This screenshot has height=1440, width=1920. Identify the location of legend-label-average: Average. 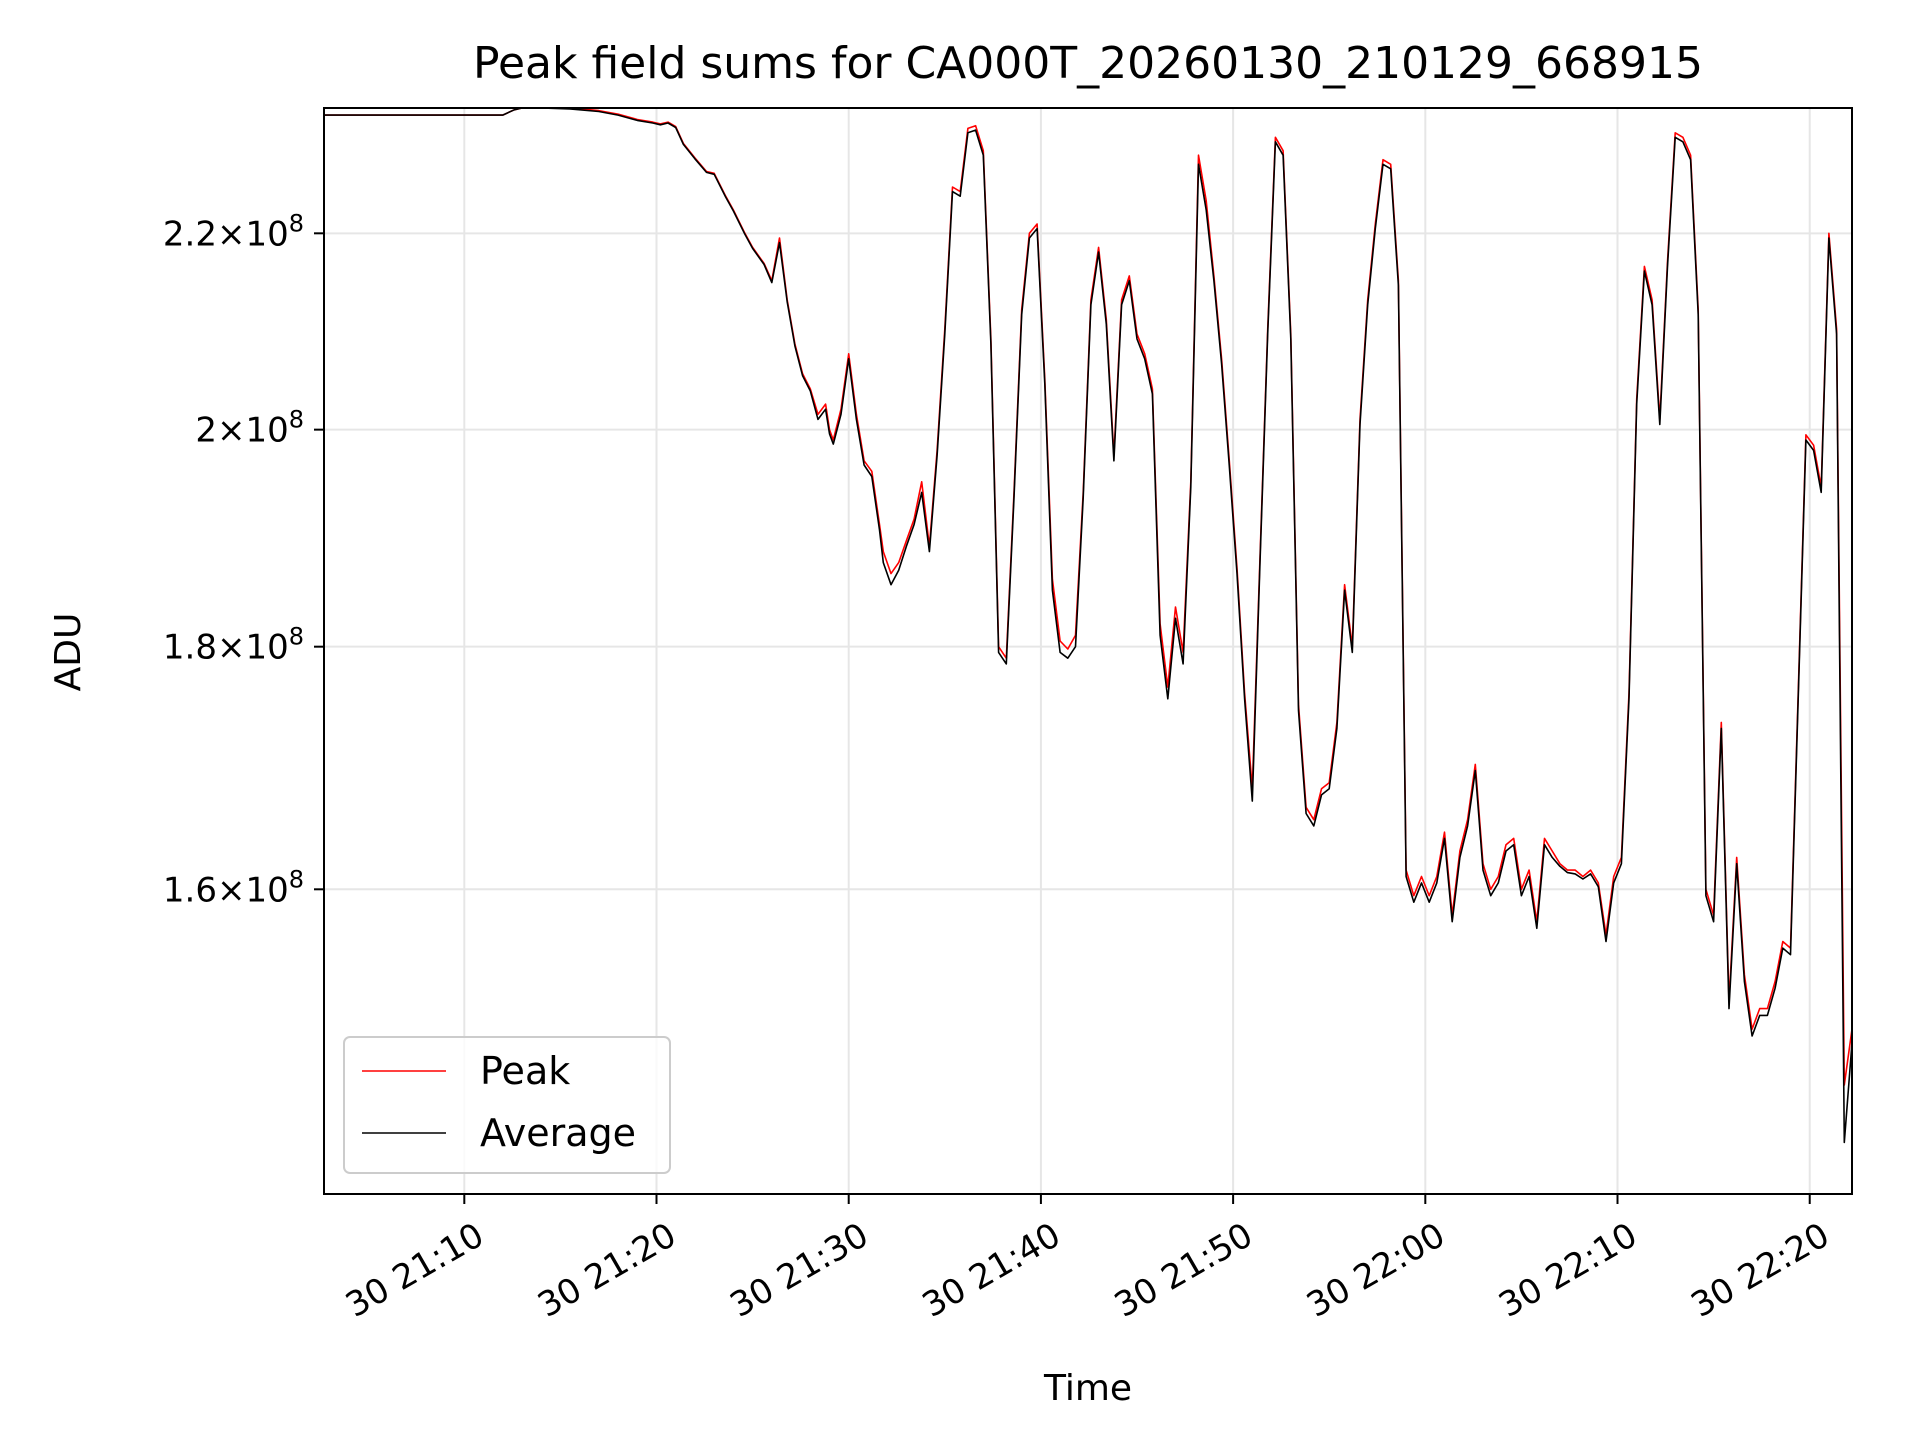
(558, 1133).